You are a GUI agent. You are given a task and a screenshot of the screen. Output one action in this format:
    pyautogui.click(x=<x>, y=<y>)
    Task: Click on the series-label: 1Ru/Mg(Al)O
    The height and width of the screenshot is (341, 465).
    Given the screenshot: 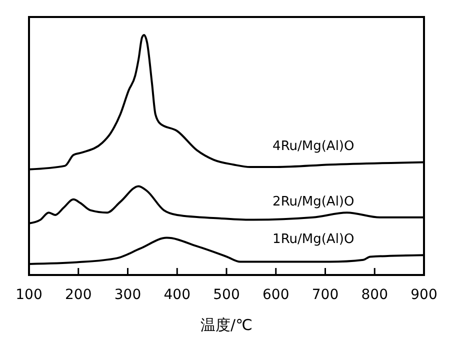 What is the action you would take?
    pyautogui.click(x=313, y=240)
    